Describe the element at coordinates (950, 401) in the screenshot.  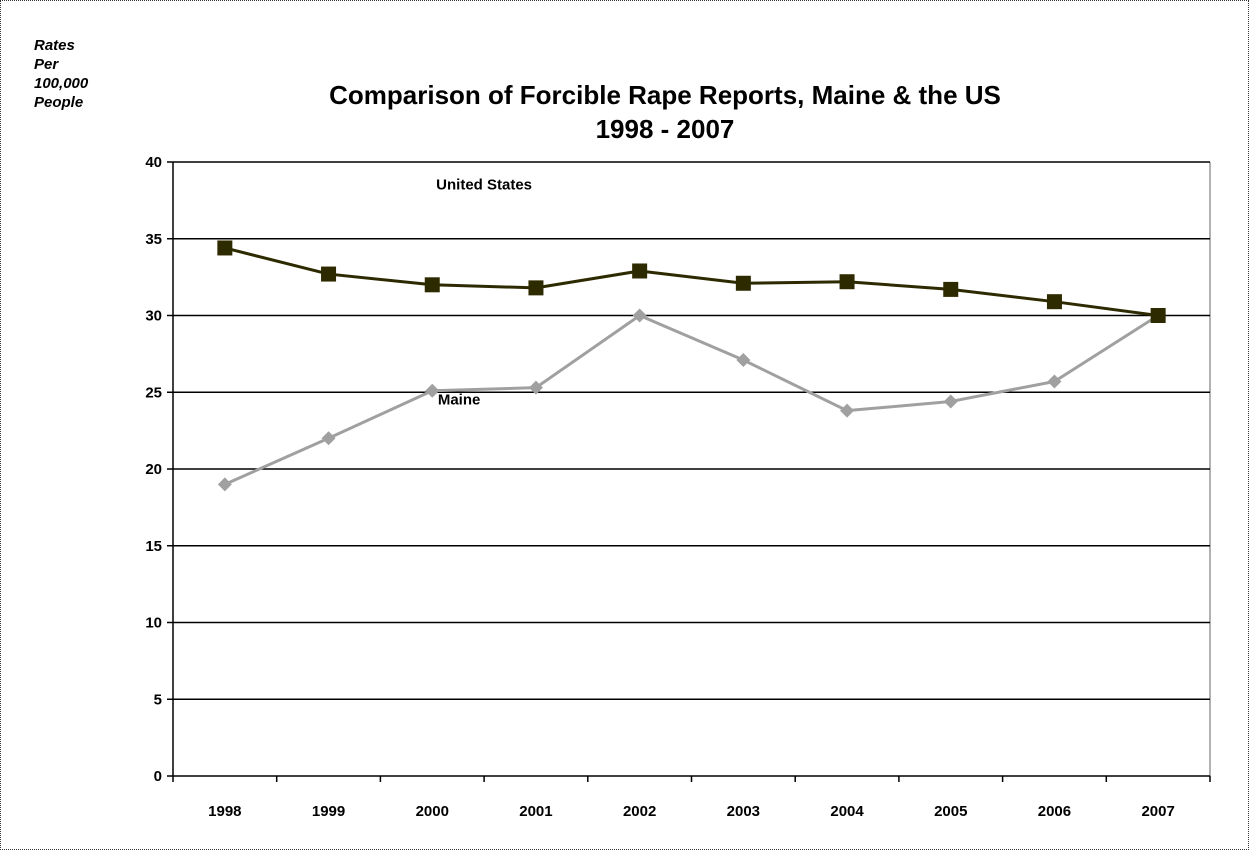
I see `data-point-maine-2005` at that location.